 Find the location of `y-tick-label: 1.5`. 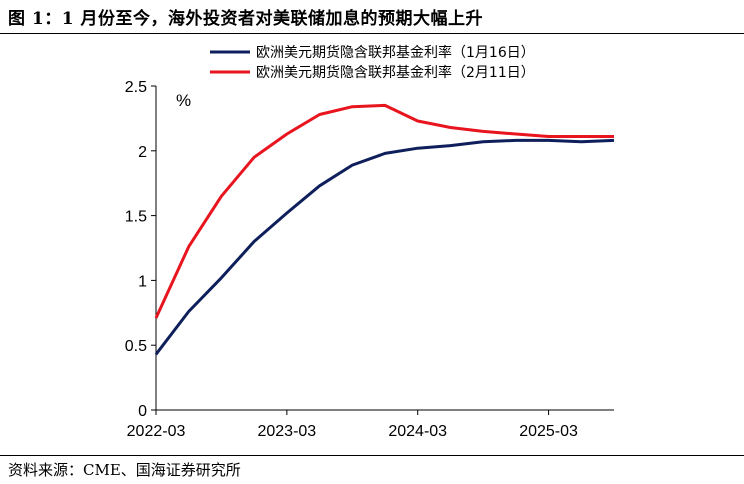

y-tick-label: 1.5 is located at coordinates (136, 217).